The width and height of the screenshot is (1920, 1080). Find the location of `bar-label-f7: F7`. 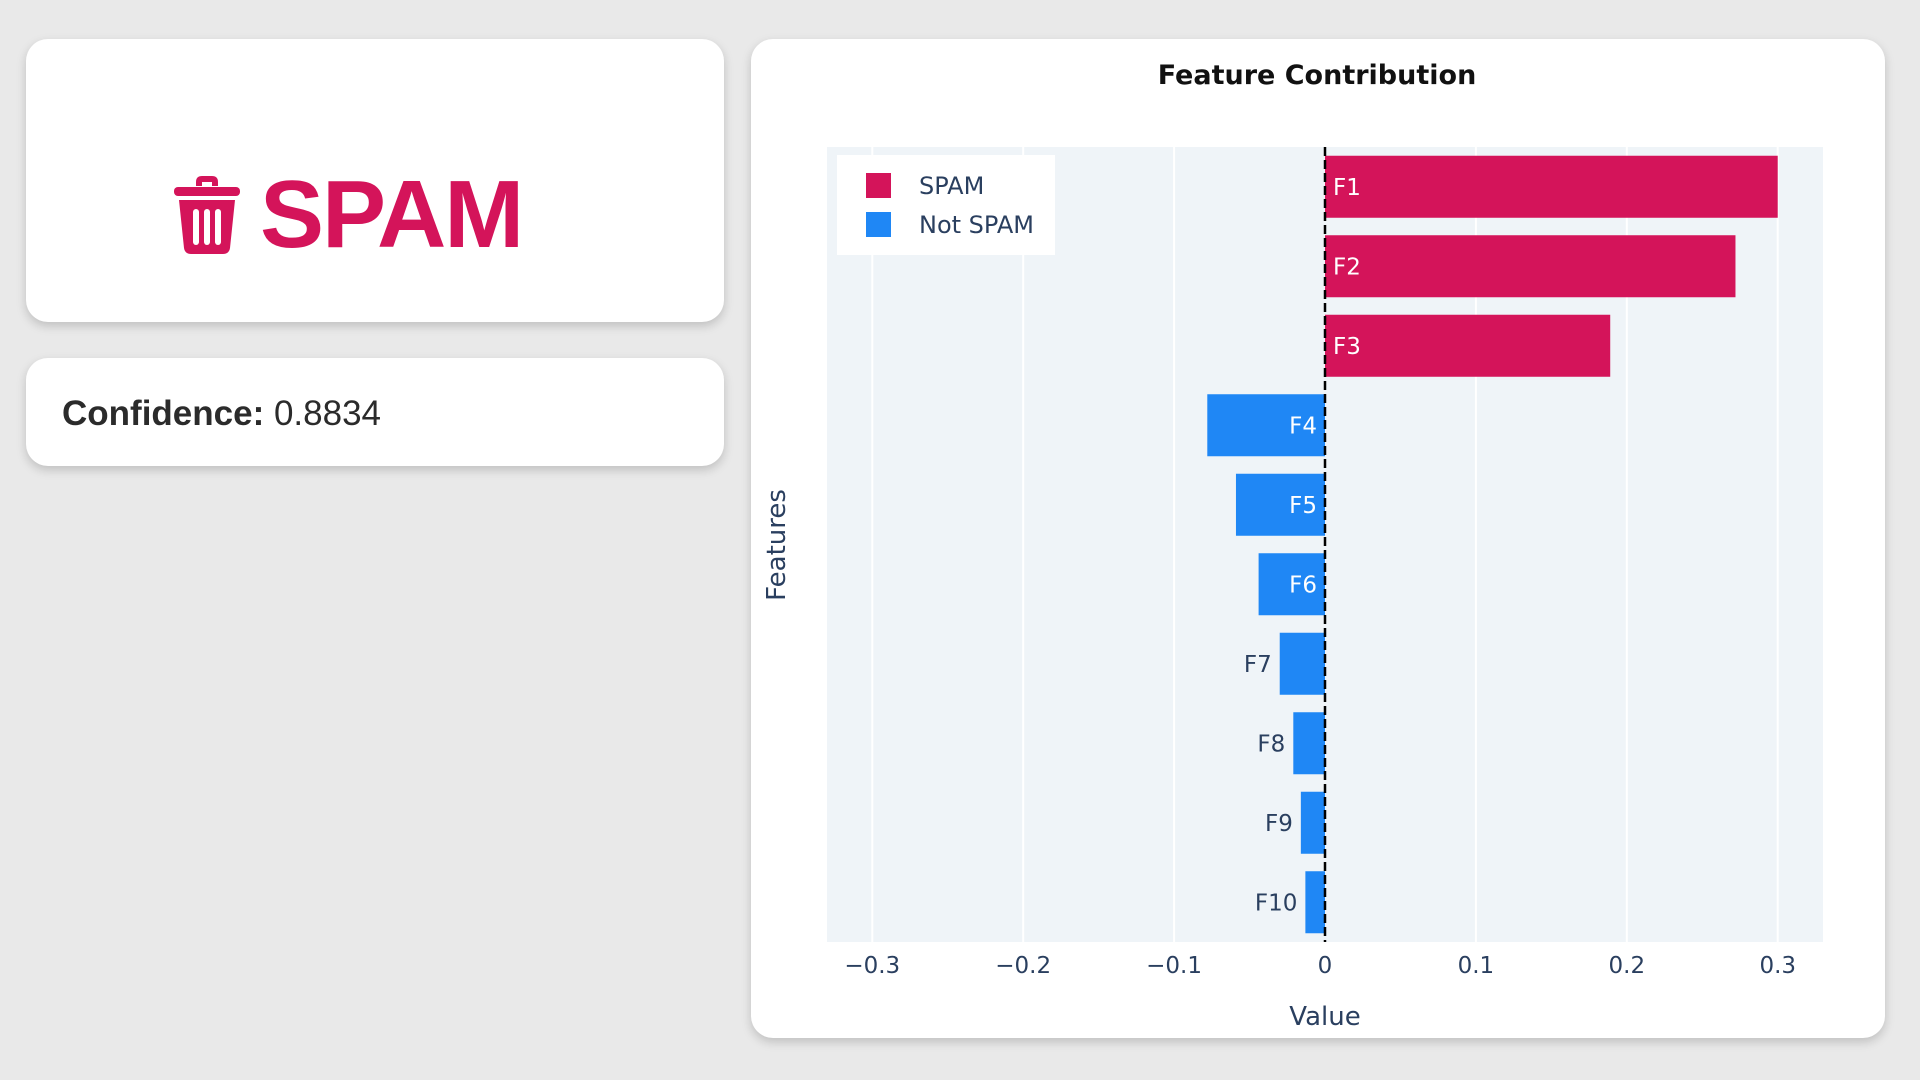

bar-label-f7: F7 is located at coordinates (1258, 665).